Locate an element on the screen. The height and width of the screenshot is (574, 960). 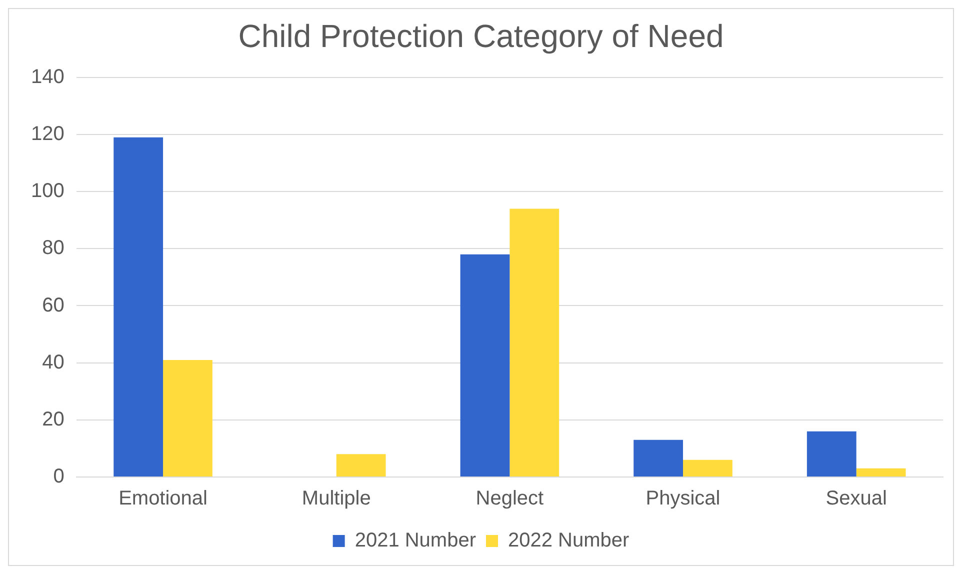
y-tick-label: 120 is located at coordinates (47, 134).